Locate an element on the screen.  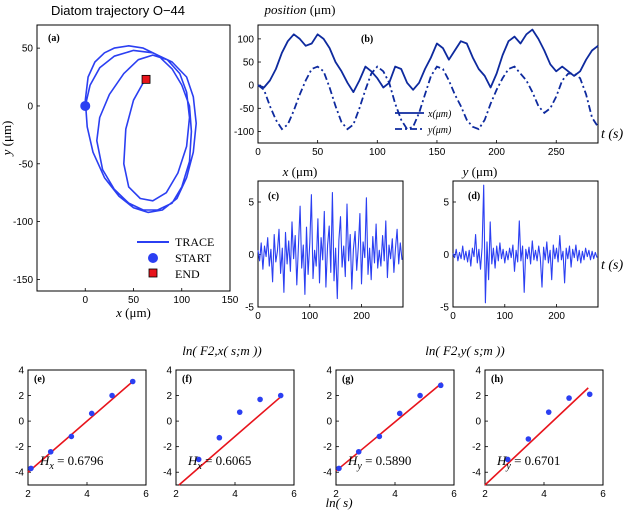
panel-a-legend: TRACE START END is located at coordinates (175, 258).